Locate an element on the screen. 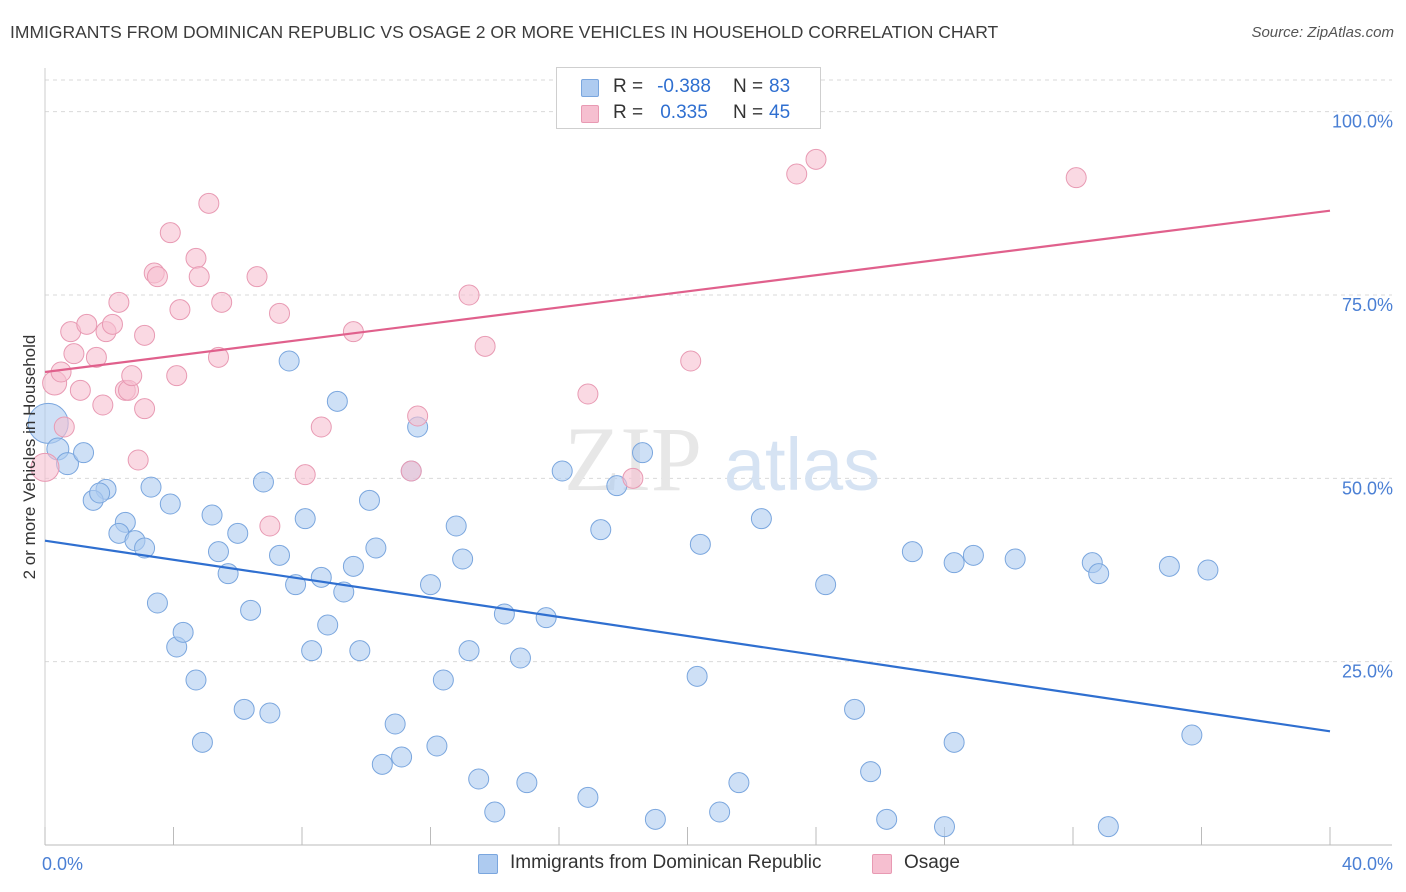 The height and width of the screenshot is (892, 1406). r-value: 0.335 is located at coordinates (684, 112).